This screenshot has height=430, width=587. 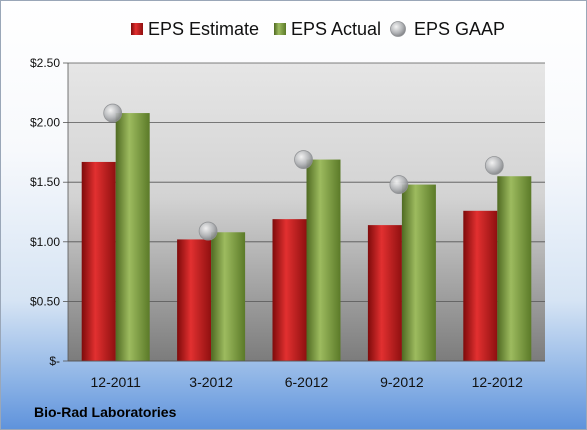 What do you see at coordinates (398, 29) in the screenshot?
I see `legend-swatch-gaap` at bounding box center [398, 29].